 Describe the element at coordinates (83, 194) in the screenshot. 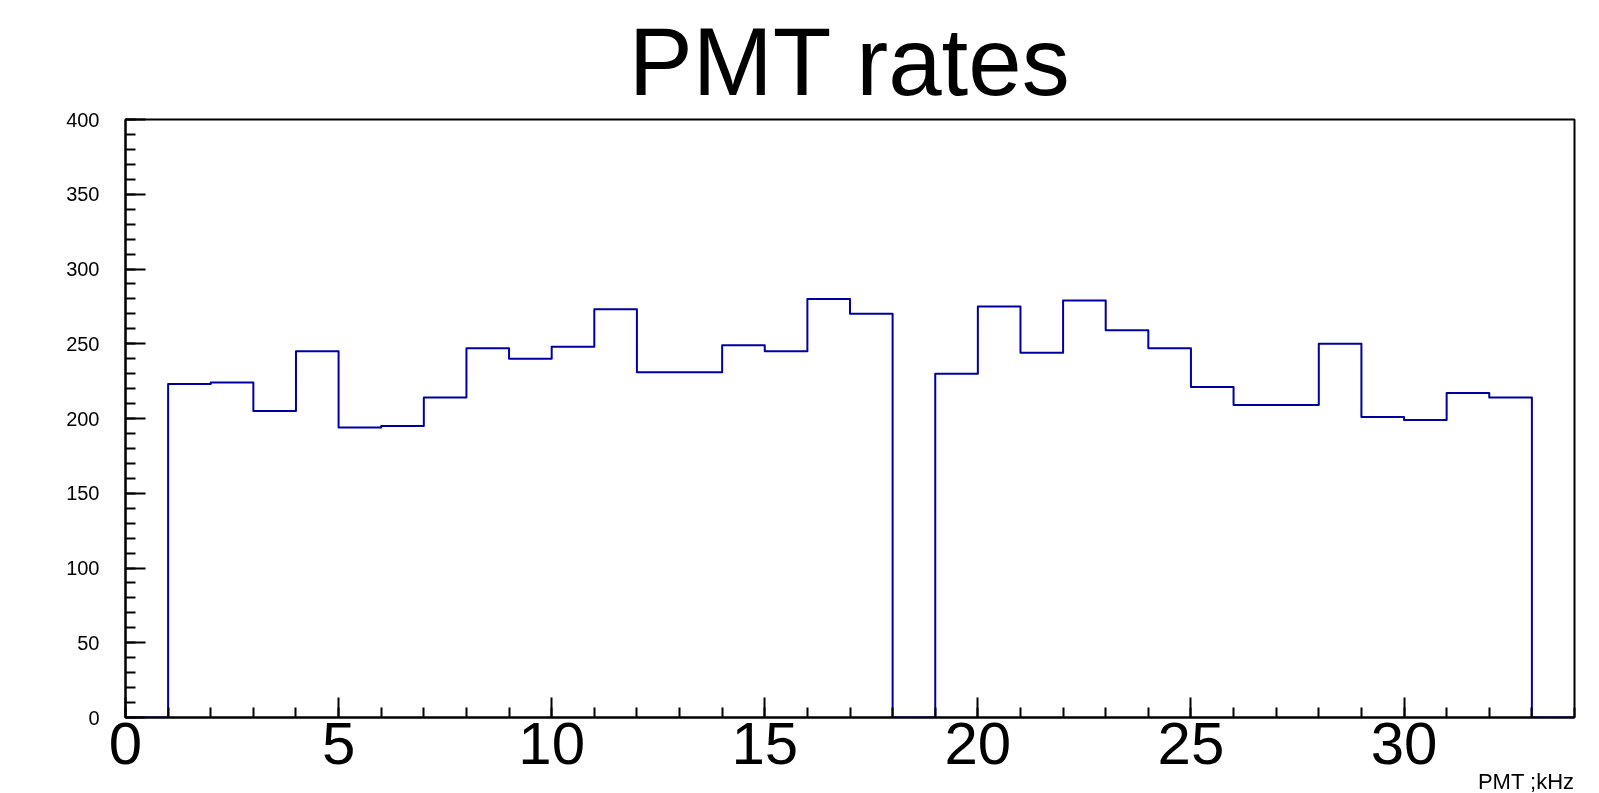

I see `y-tick-label: 350` at that location.